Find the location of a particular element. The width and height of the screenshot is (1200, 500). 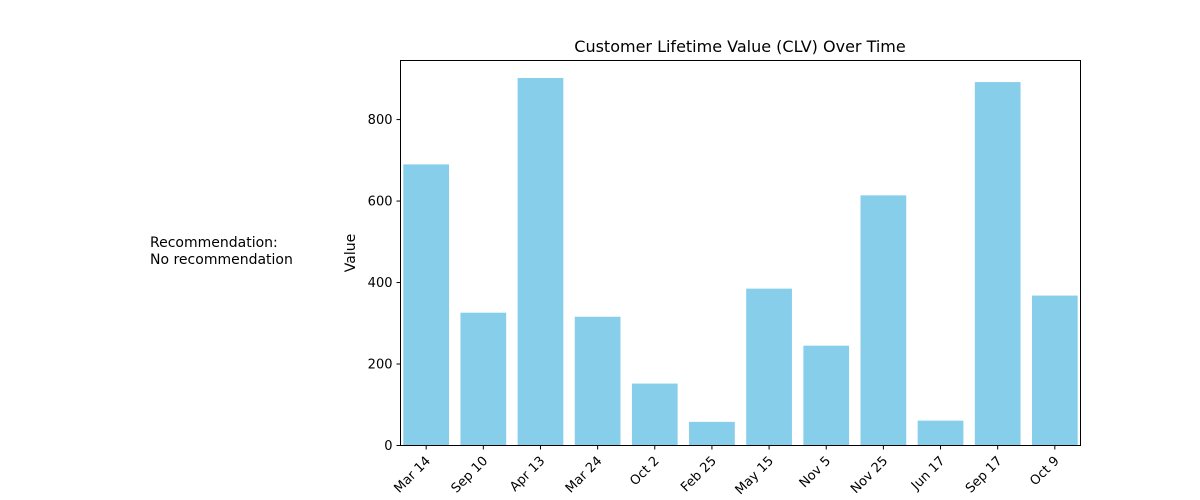

y-tick-label: 0 is located at coordinates (388, 446).